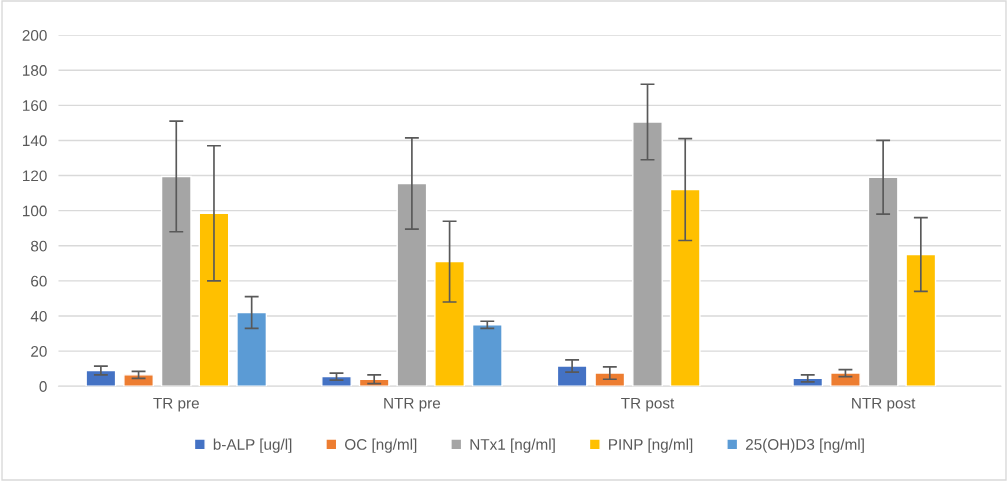  What do you see at coordinates (648, 404) in the screenshot?
I see `x-tick-label: TR post` at bounding box center [648, 404].